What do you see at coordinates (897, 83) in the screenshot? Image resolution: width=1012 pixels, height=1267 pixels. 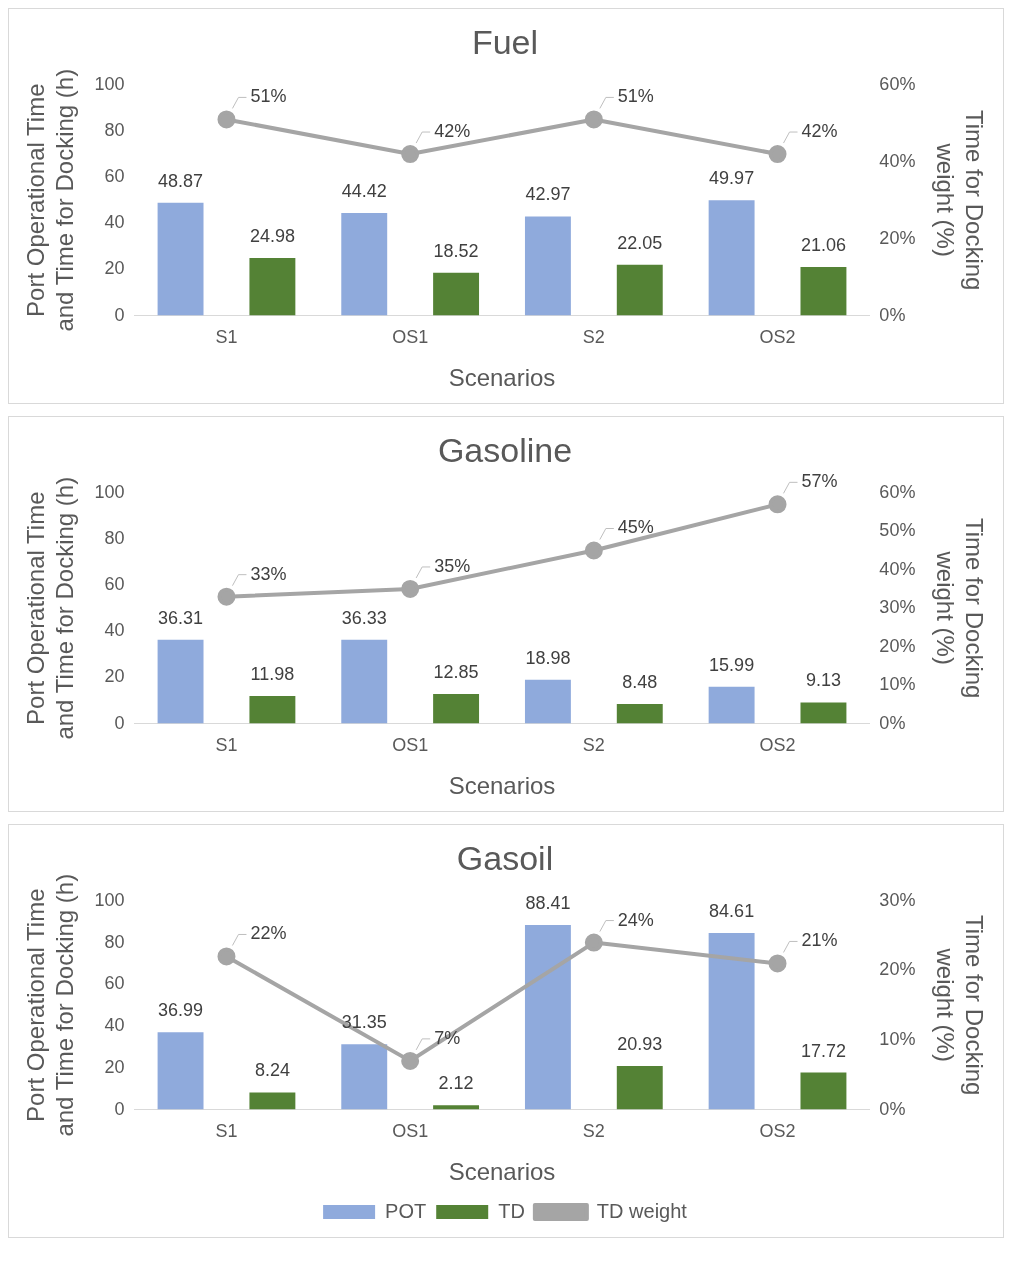 I see `y2-tick-label: 60%` at bounding box center [897, 83].